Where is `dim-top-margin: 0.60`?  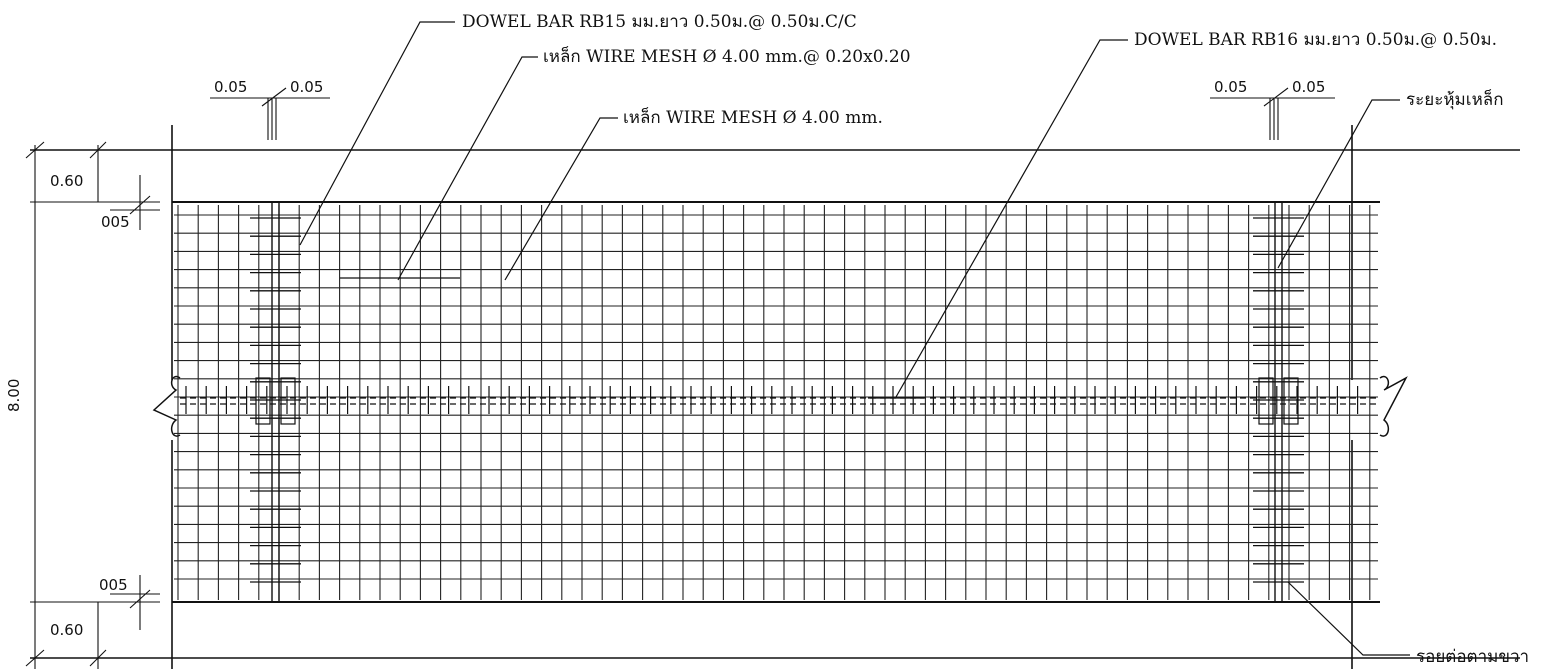 dim-top-margin: 0.60 is located at coordinates (66, 181).